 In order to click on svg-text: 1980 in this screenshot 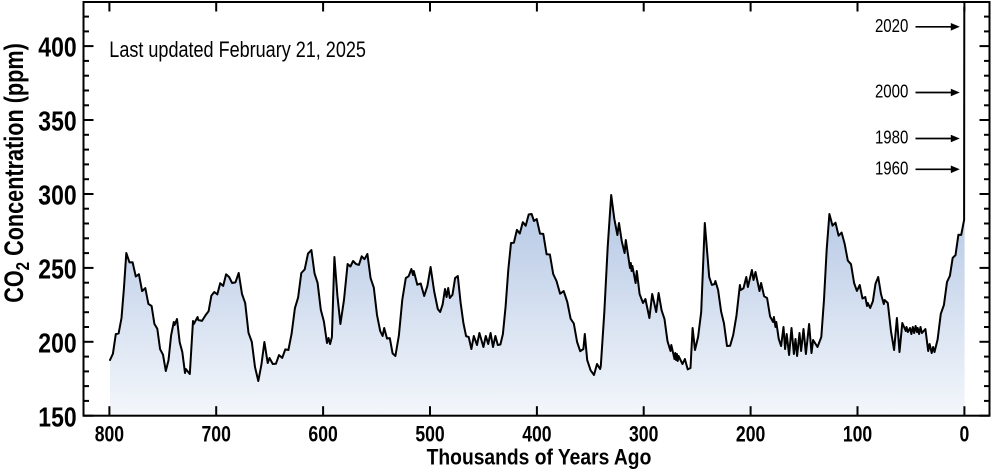, I will do `click(891, 137)`.